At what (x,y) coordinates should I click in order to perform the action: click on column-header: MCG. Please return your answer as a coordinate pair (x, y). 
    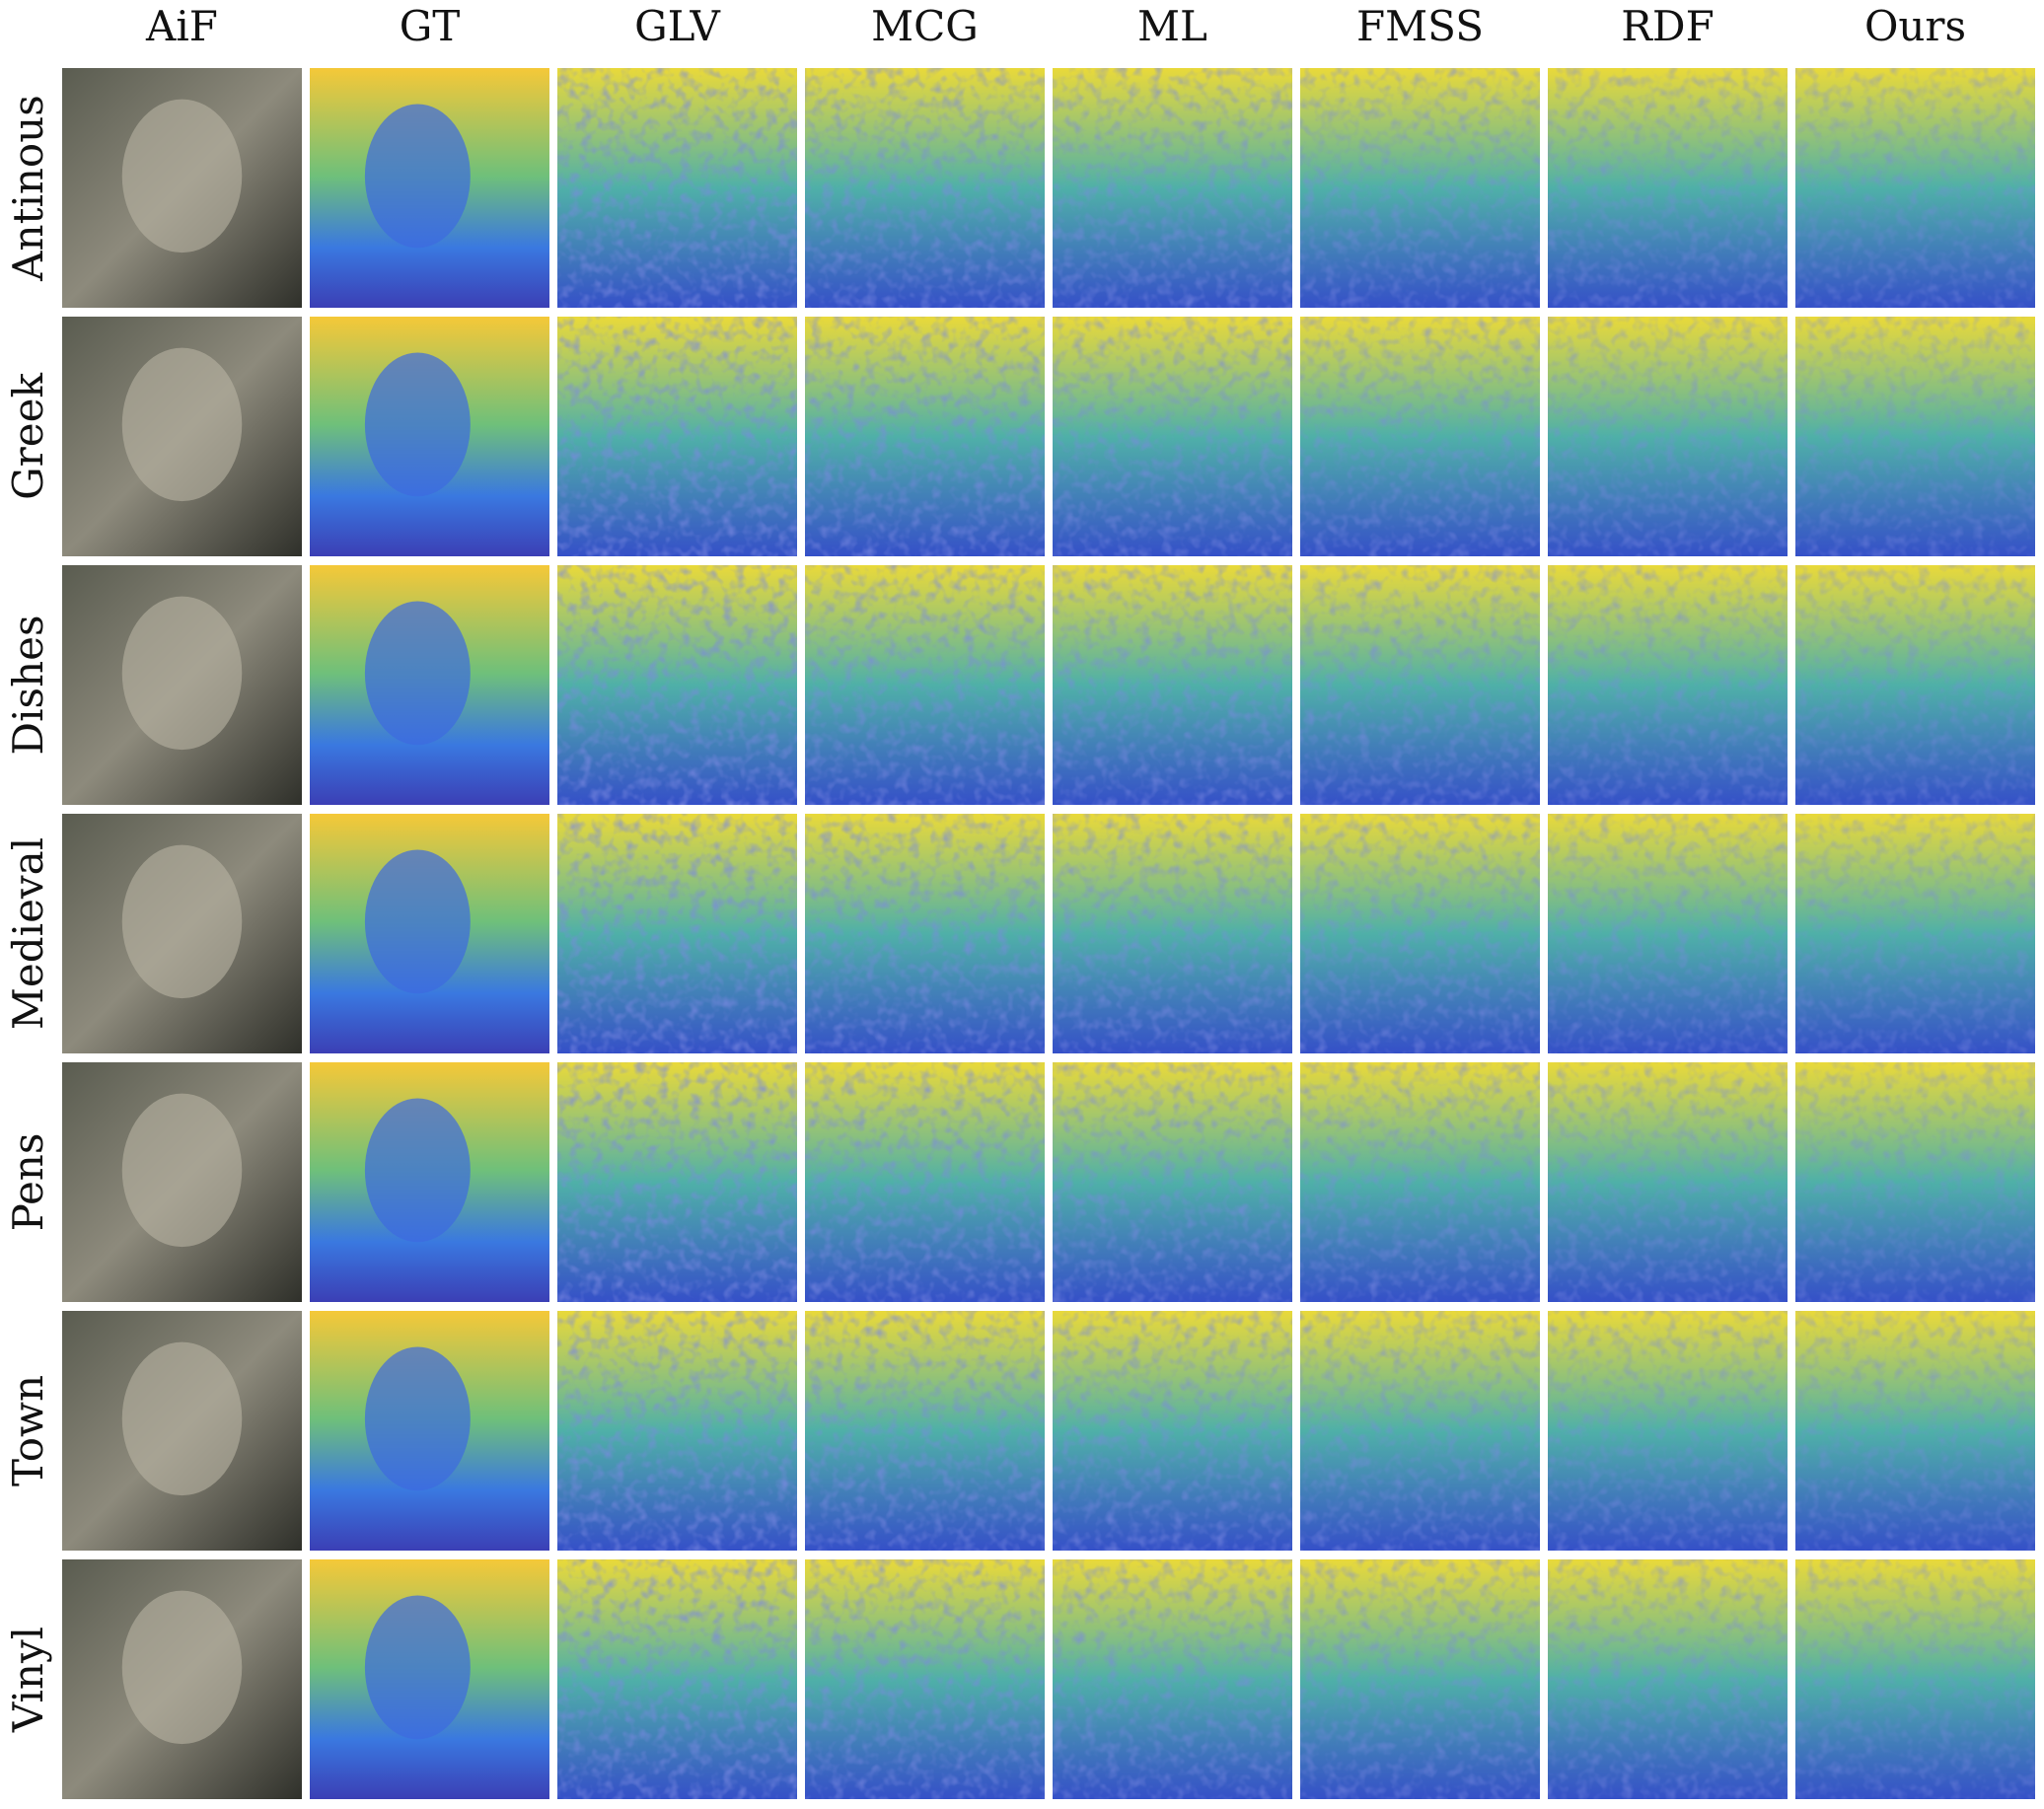
    Looking at the image, I should click on (925, 26).